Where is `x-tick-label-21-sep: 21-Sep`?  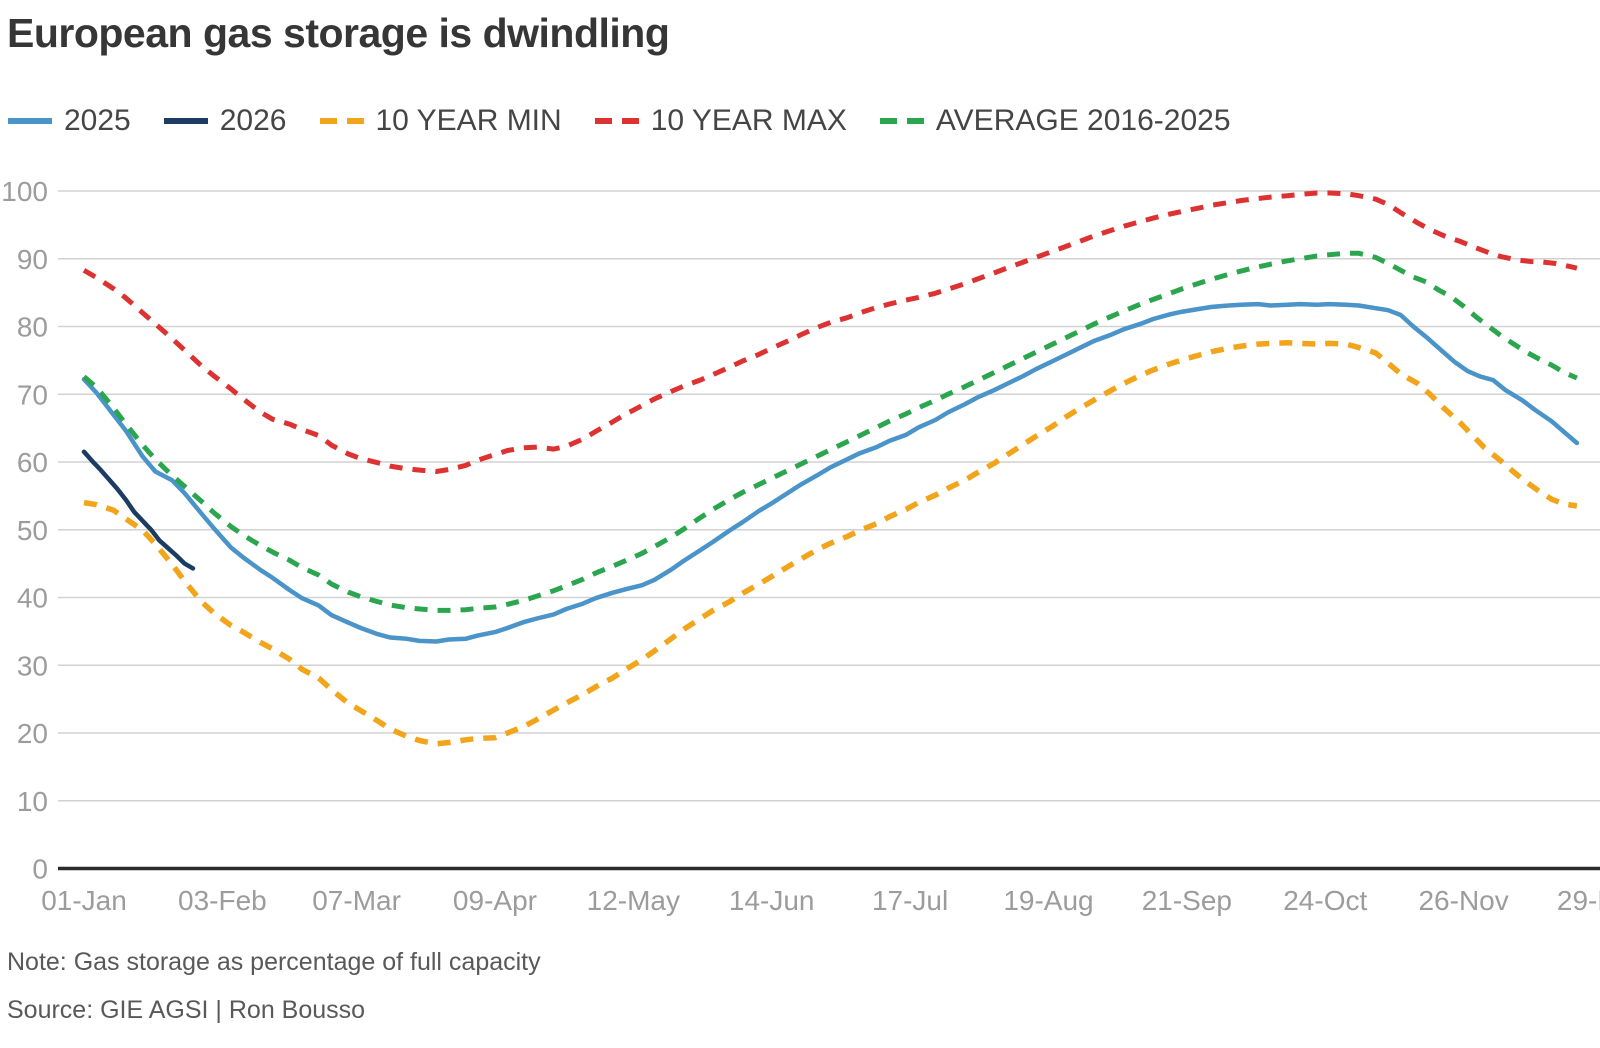
x-tick-label-21-sep: 21-Sep is located at coordinates (1187, 900).